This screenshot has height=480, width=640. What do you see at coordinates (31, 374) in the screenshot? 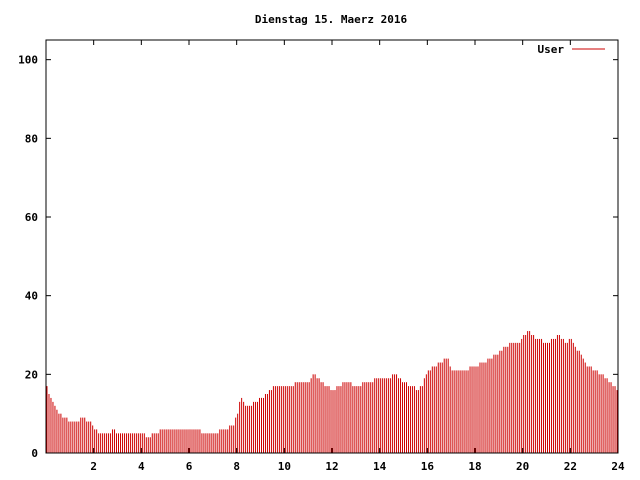
I see `y-tick-label: 20` at bounding box center [31, 374].